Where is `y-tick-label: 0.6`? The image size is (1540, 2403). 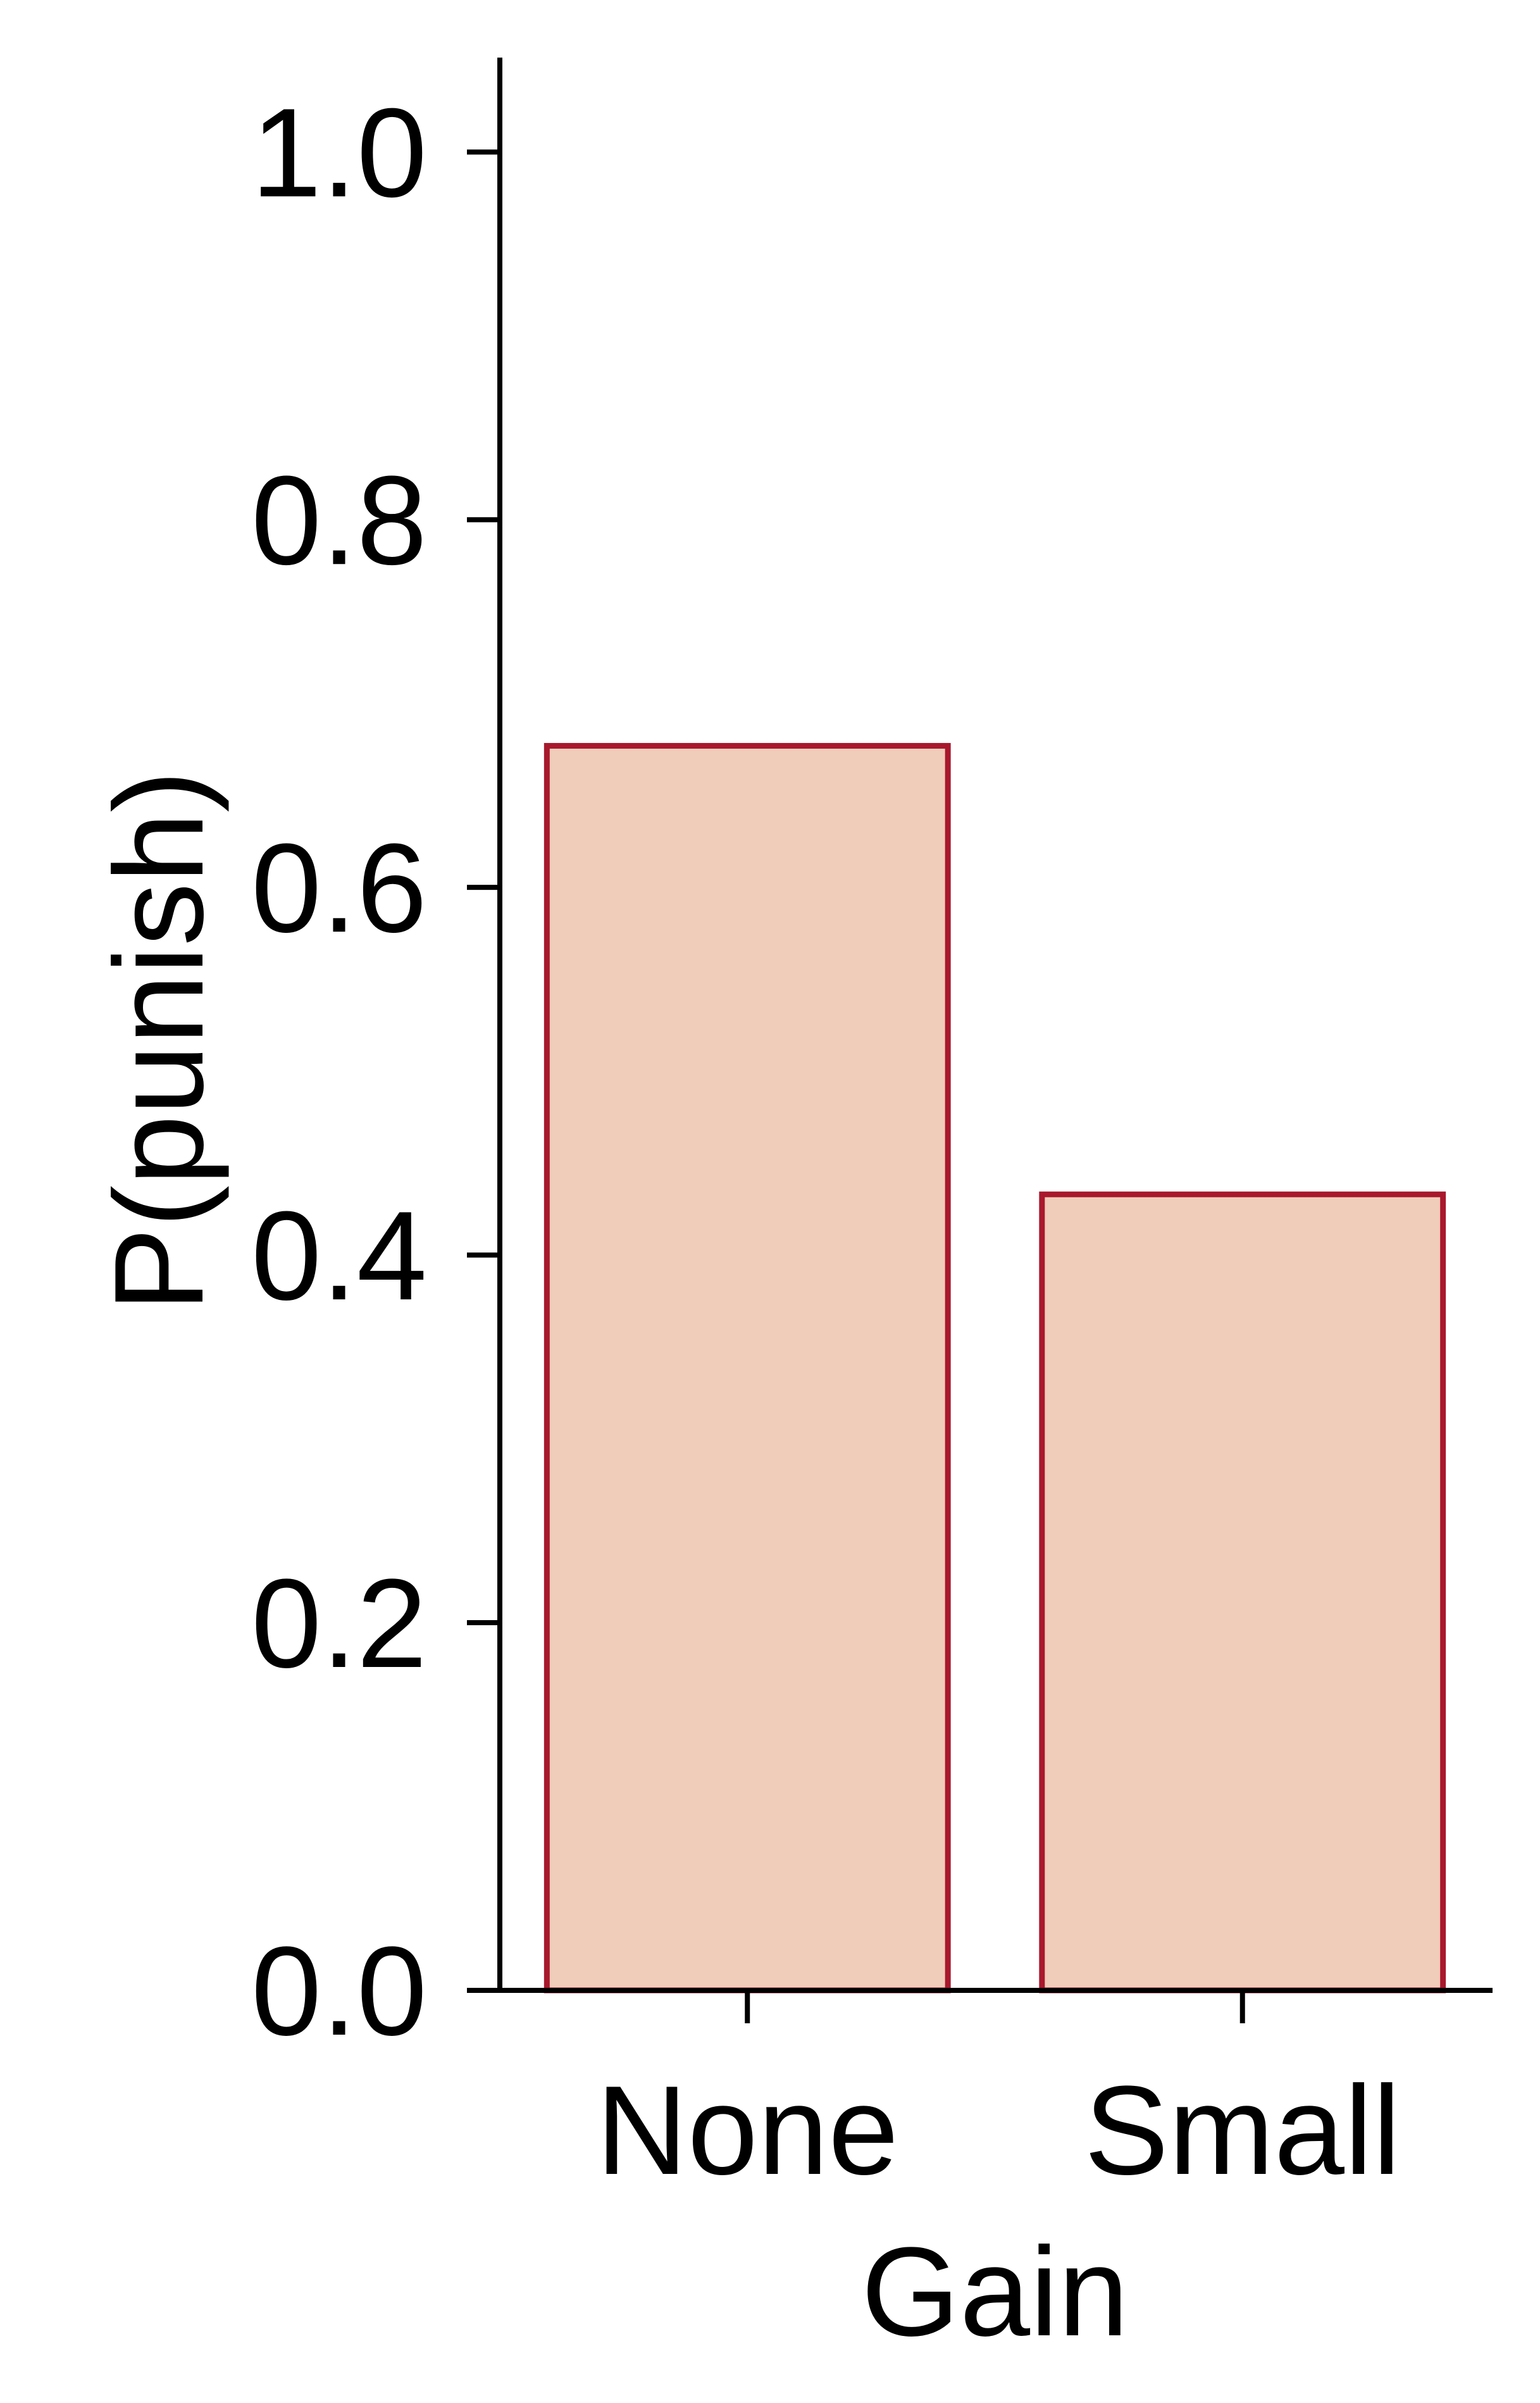 y-tick-label: 0.6 is located at coordinates (339, 888).